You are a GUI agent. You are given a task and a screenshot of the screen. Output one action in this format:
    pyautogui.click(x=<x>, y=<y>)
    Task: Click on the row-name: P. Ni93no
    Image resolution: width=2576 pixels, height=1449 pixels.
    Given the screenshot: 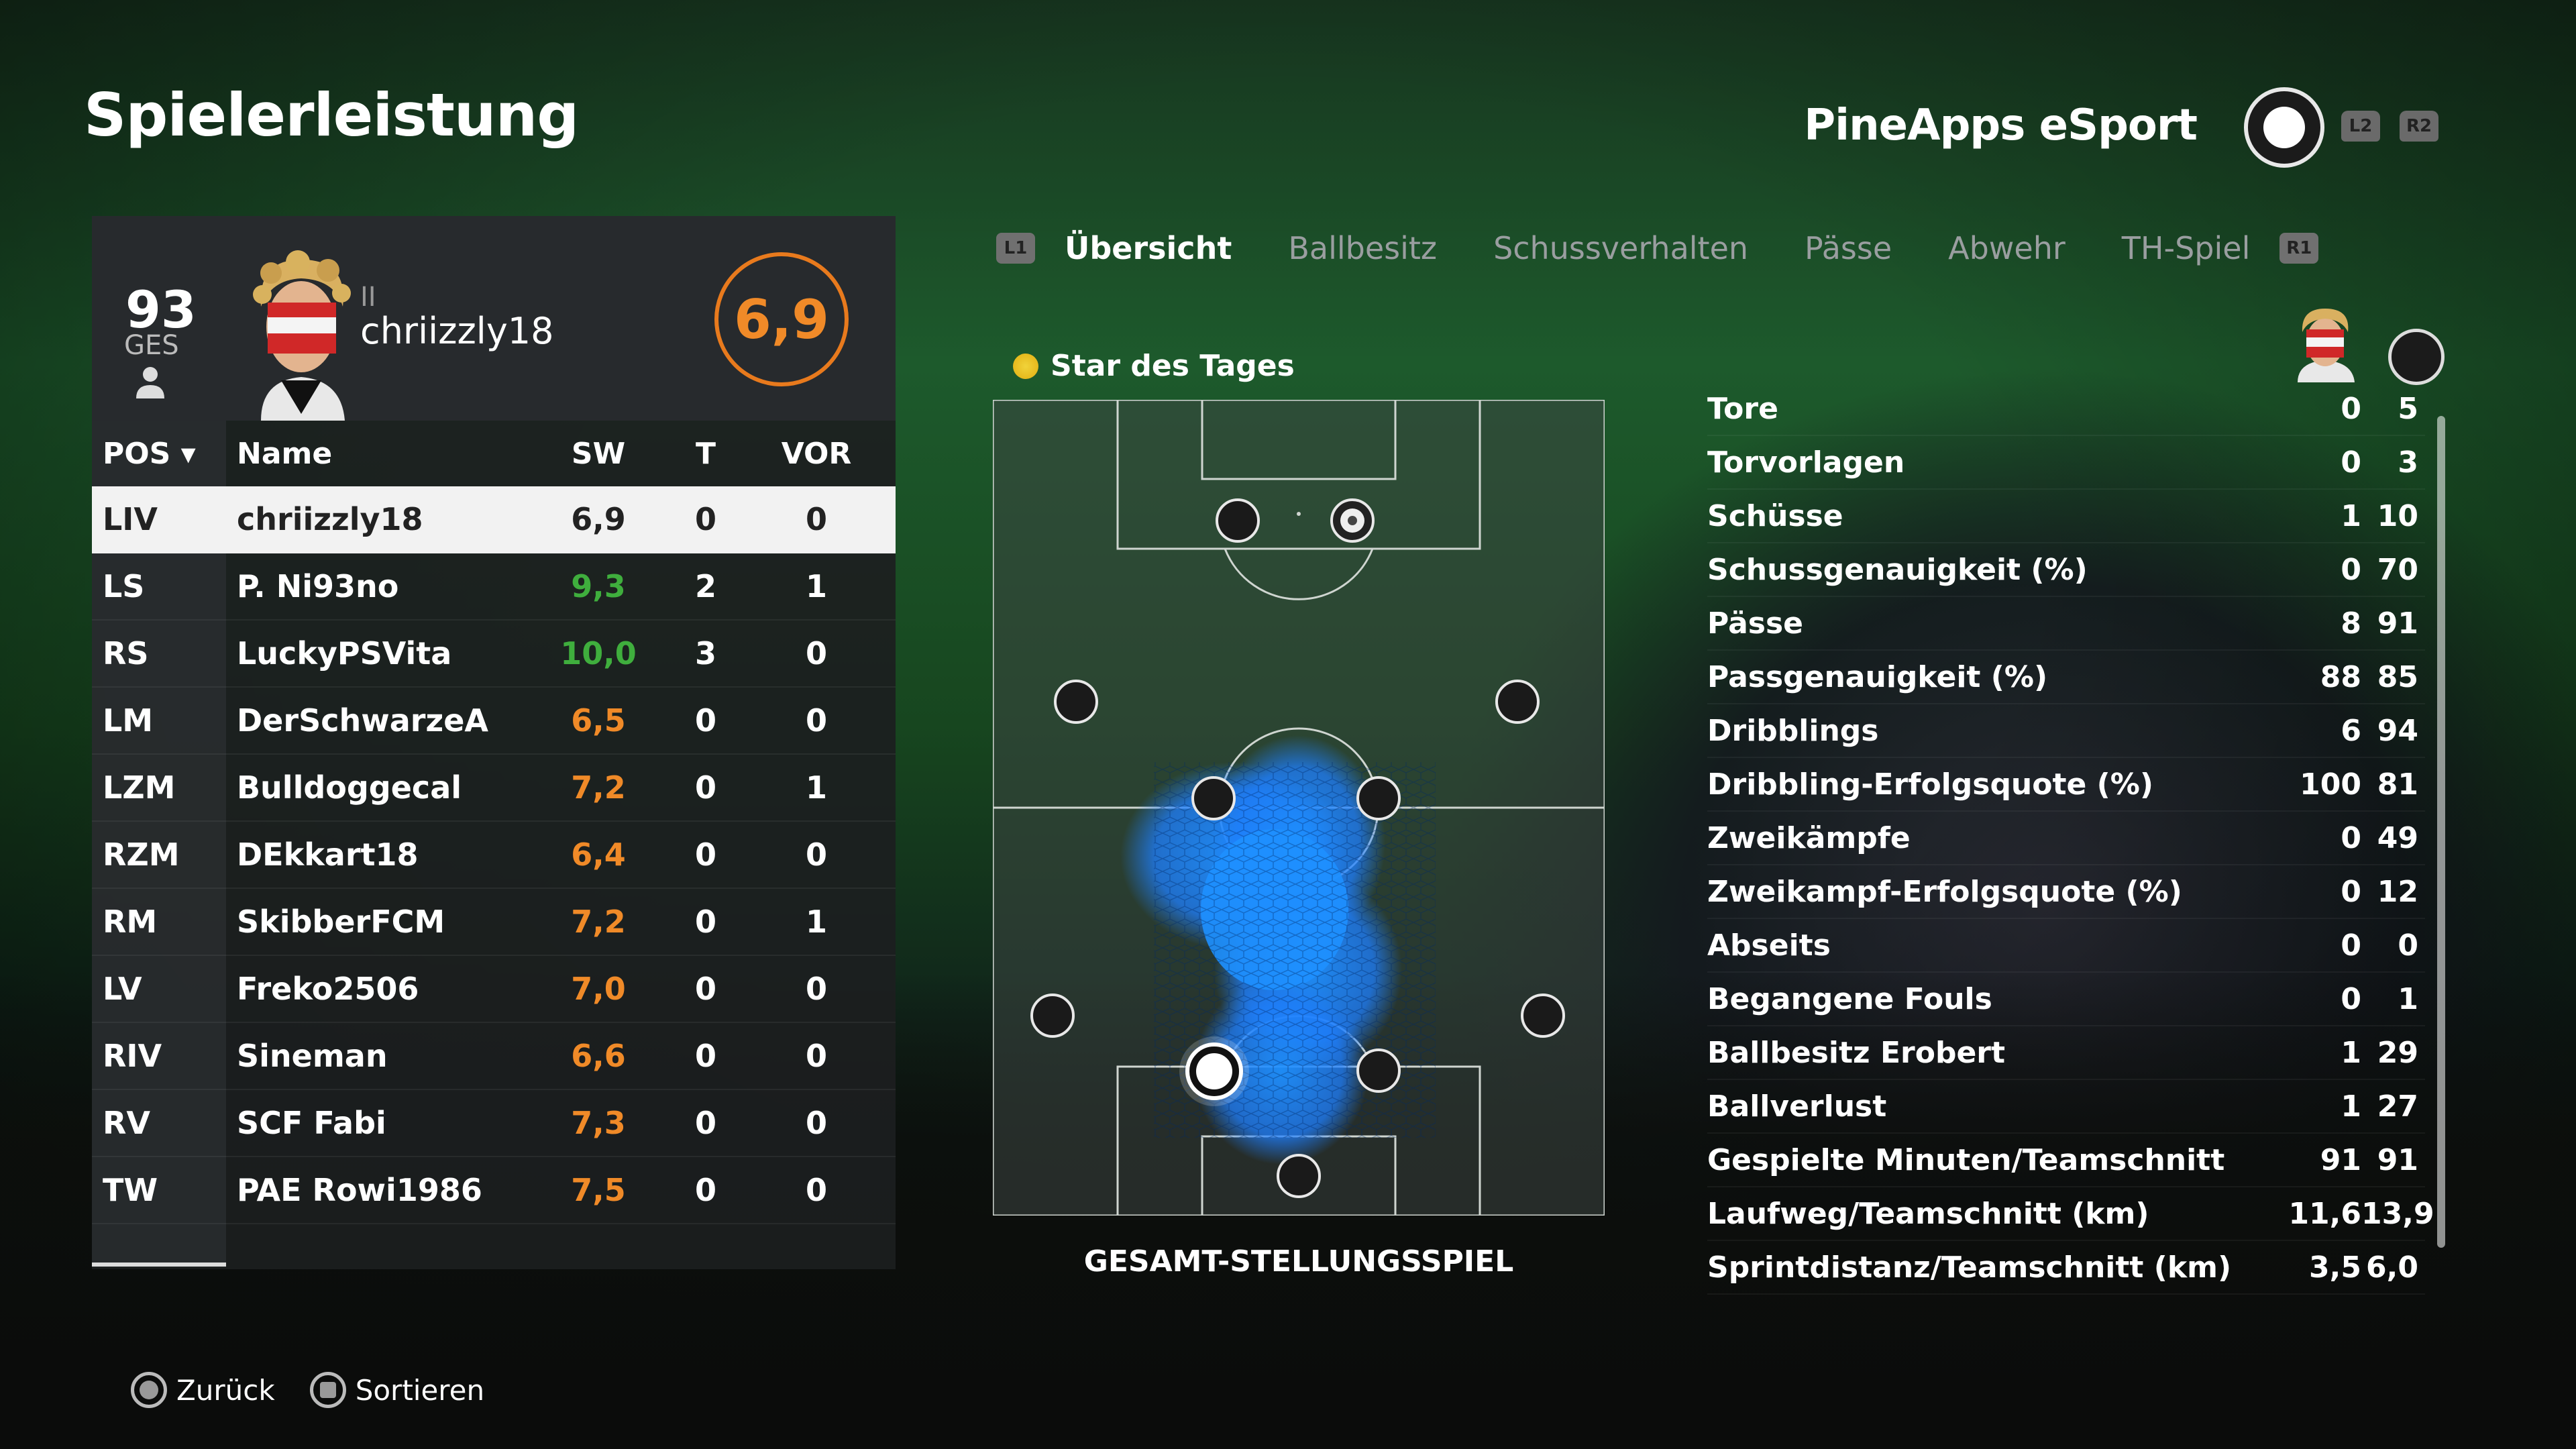 What is the action you would take?
    pyautogui.click(x=318, y=586)
    